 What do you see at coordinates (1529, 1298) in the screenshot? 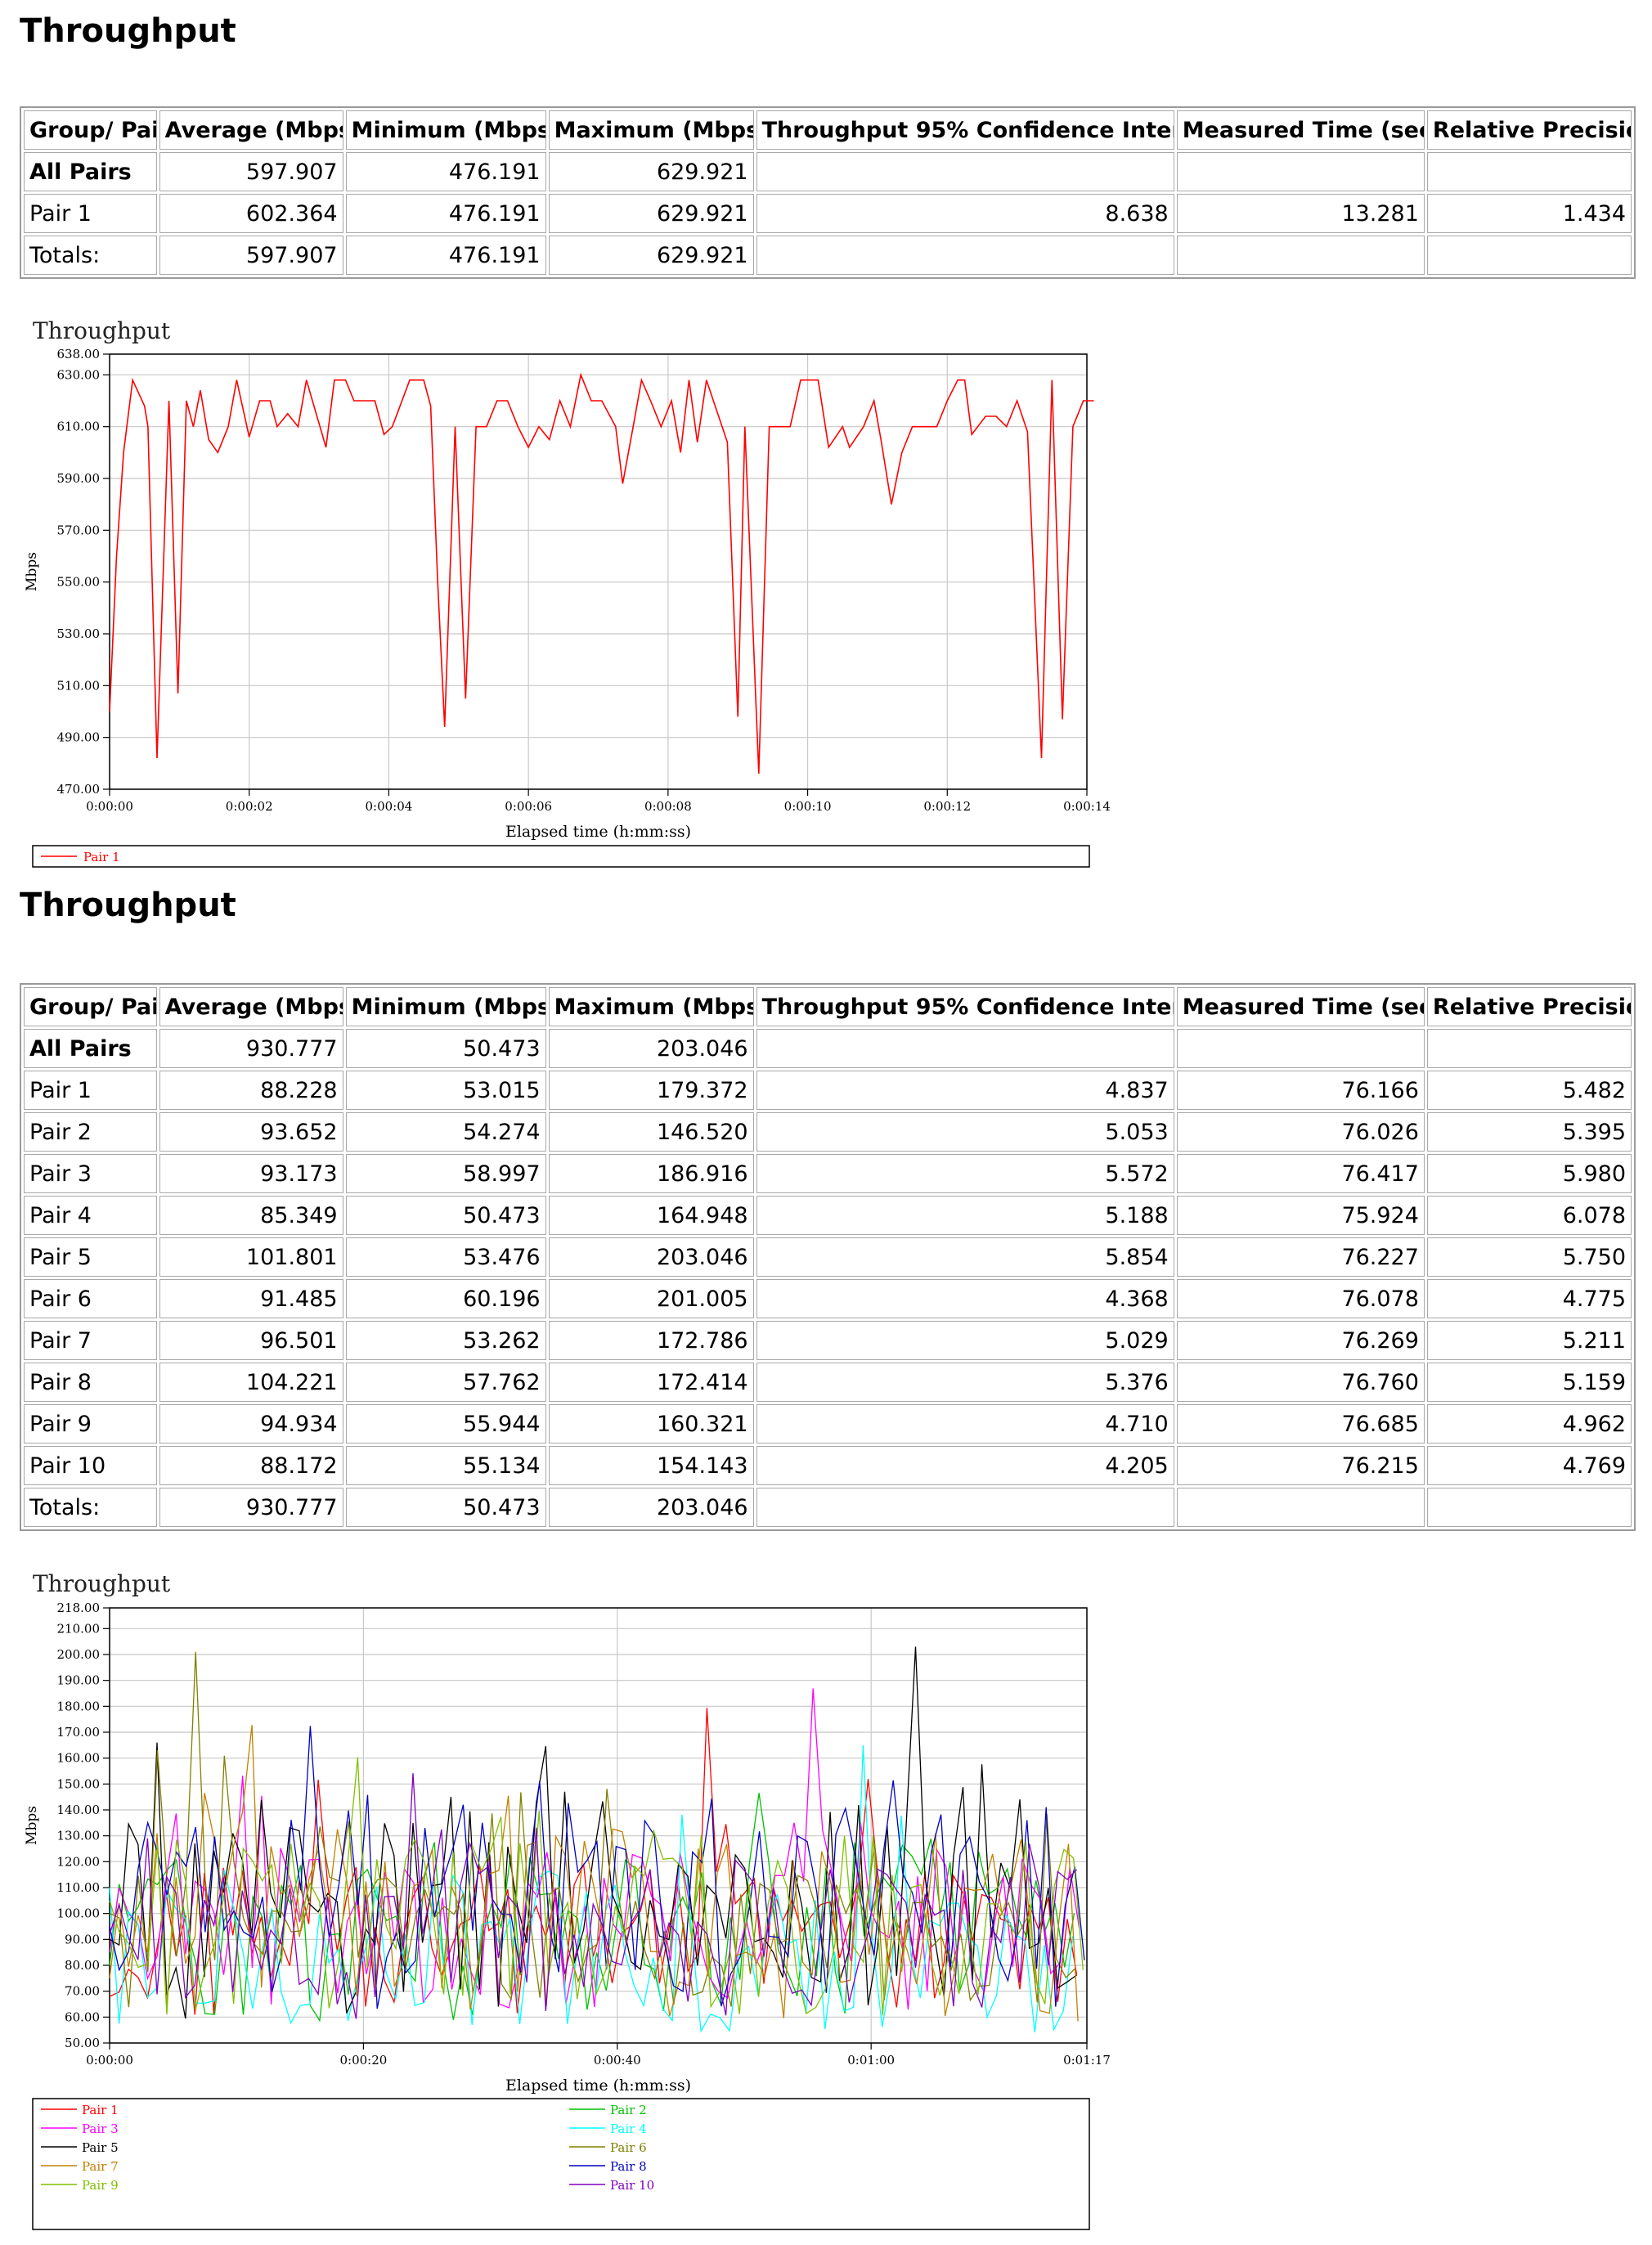
I see `table-cell: 4.775` at bounding box center [1529, 1298].